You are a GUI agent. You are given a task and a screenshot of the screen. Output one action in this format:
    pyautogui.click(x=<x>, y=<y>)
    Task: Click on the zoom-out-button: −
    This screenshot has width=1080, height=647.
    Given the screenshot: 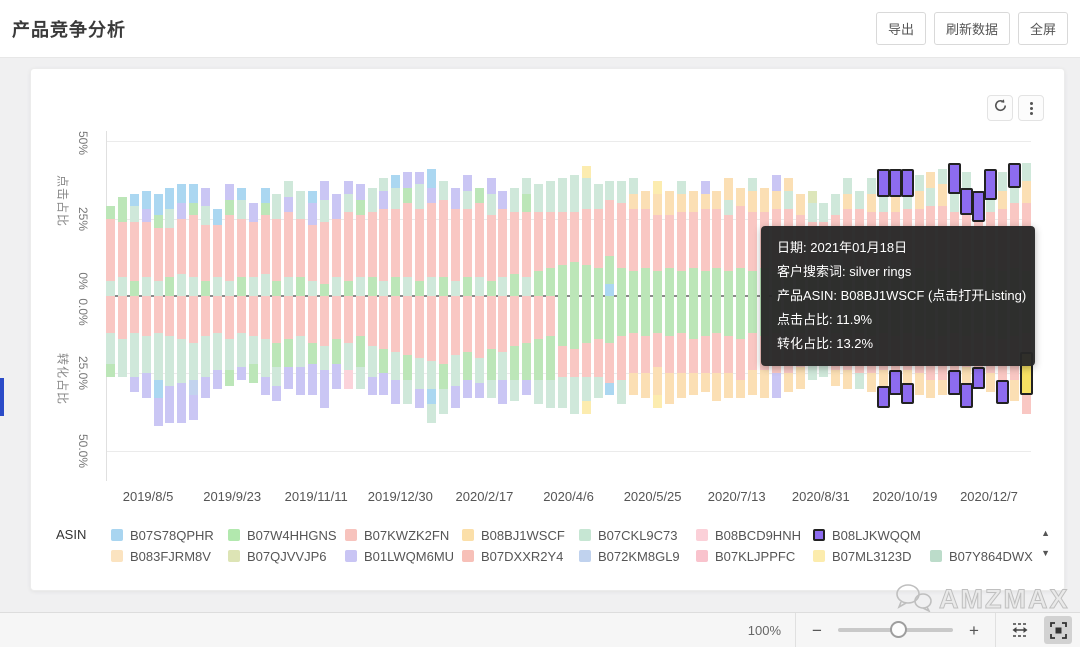 What is the action you would take?
    pyautogui.click(x=817, y=630)
    